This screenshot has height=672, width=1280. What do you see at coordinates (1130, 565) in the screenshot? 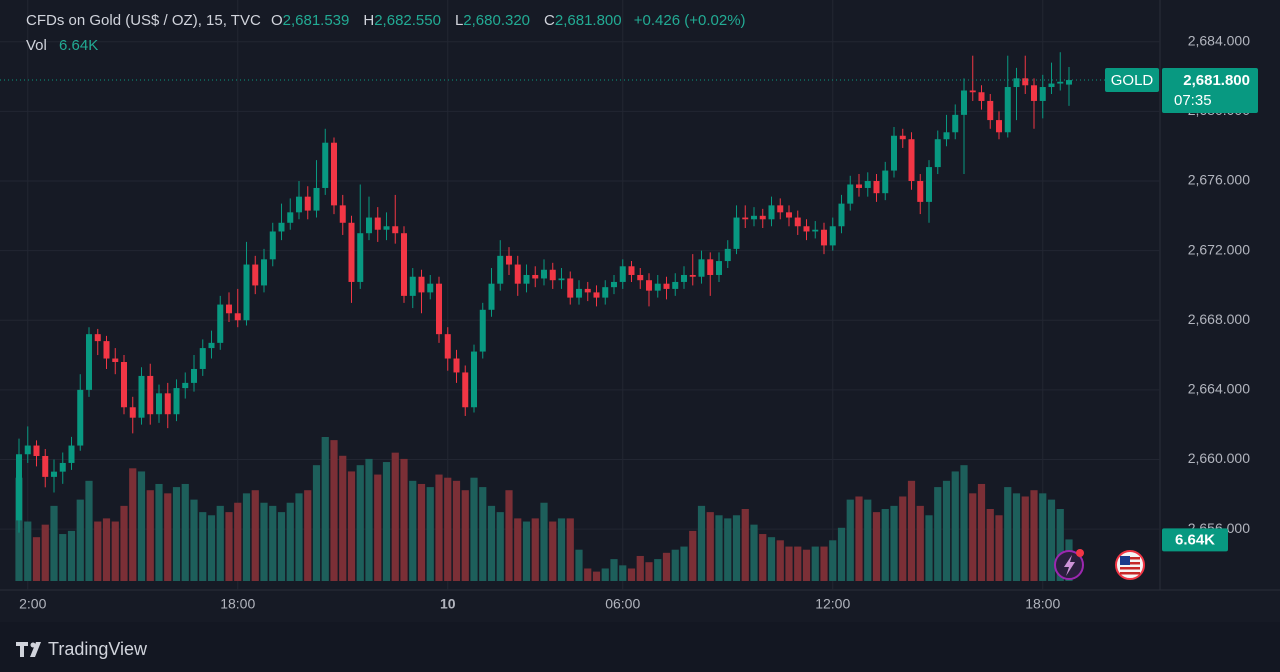
I see `country-flag-icon` at bounding box center [1130, 565].